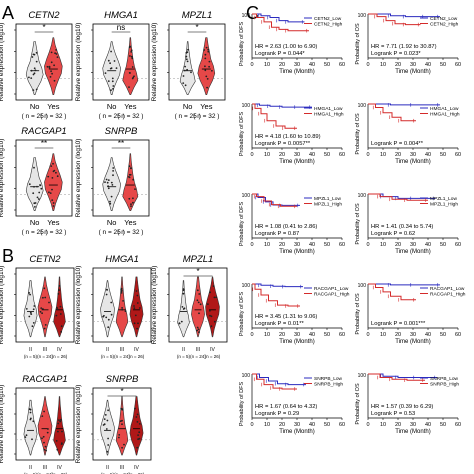 Image resolution: width=474 pixels, height=474 pixels. Describe the element at coordinates (402, 407) in the screenshot. I see `hazard-ratio-label: HR = 1.57 (0.39 to 6.29)` at that location.